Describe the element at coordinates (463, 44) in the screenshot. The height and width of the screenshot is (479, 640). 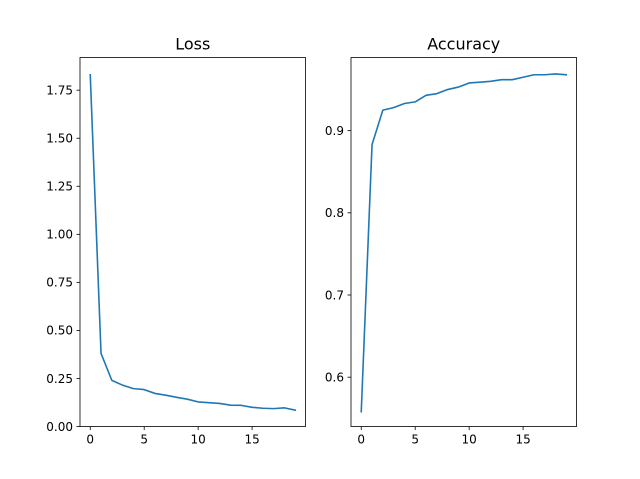
I see `chart-title: Accuracy` at that location.